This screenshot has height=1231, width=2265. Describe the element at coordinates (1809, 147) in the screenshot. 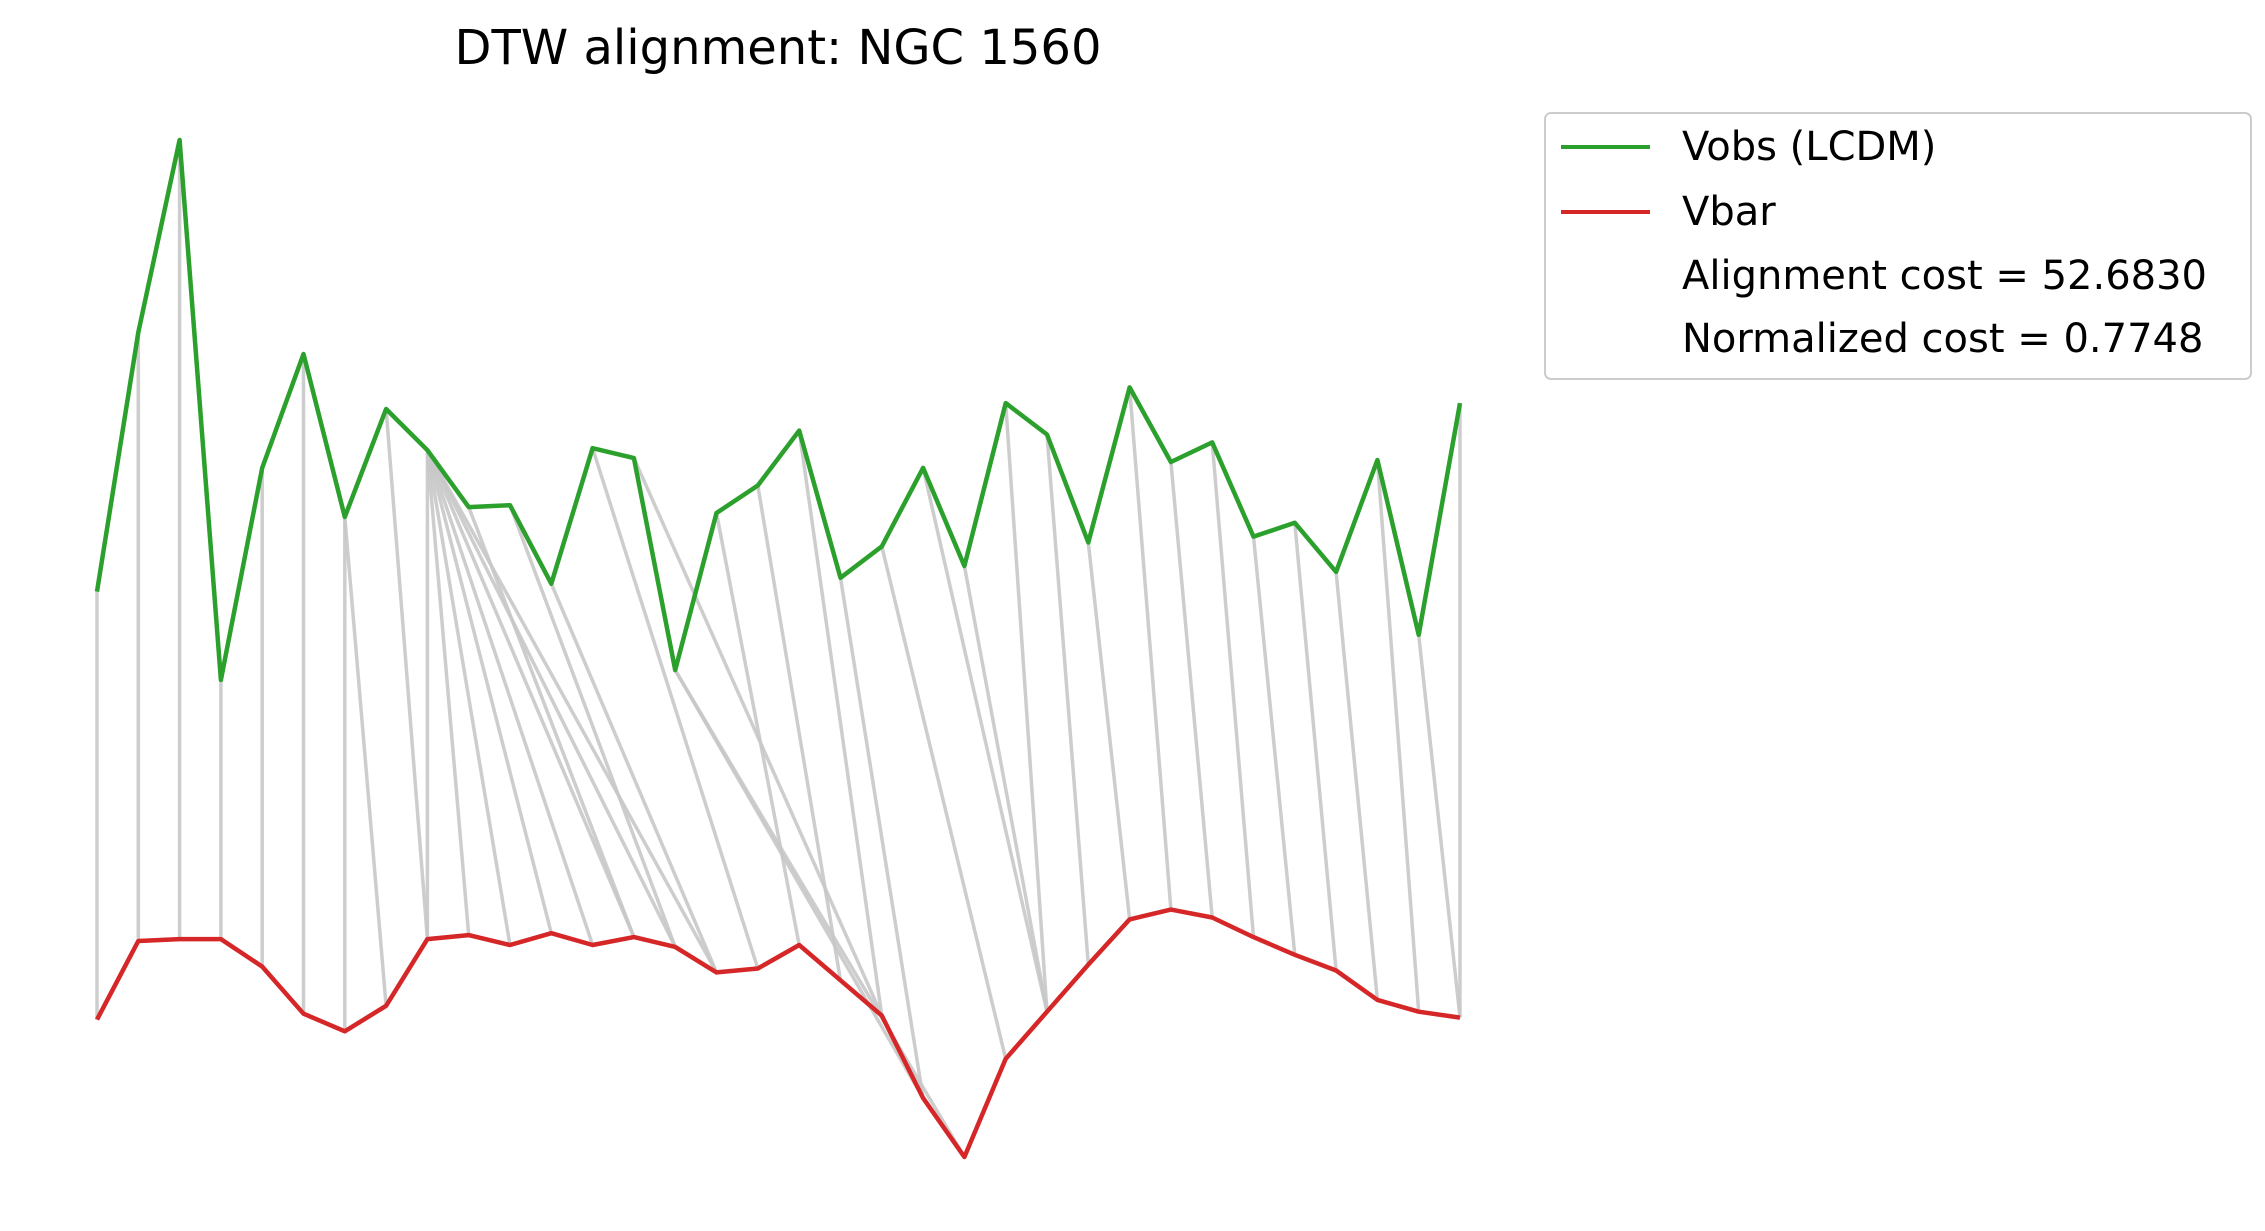

I see `legend-label-vobs: Vobs (LCDM)` at that location.